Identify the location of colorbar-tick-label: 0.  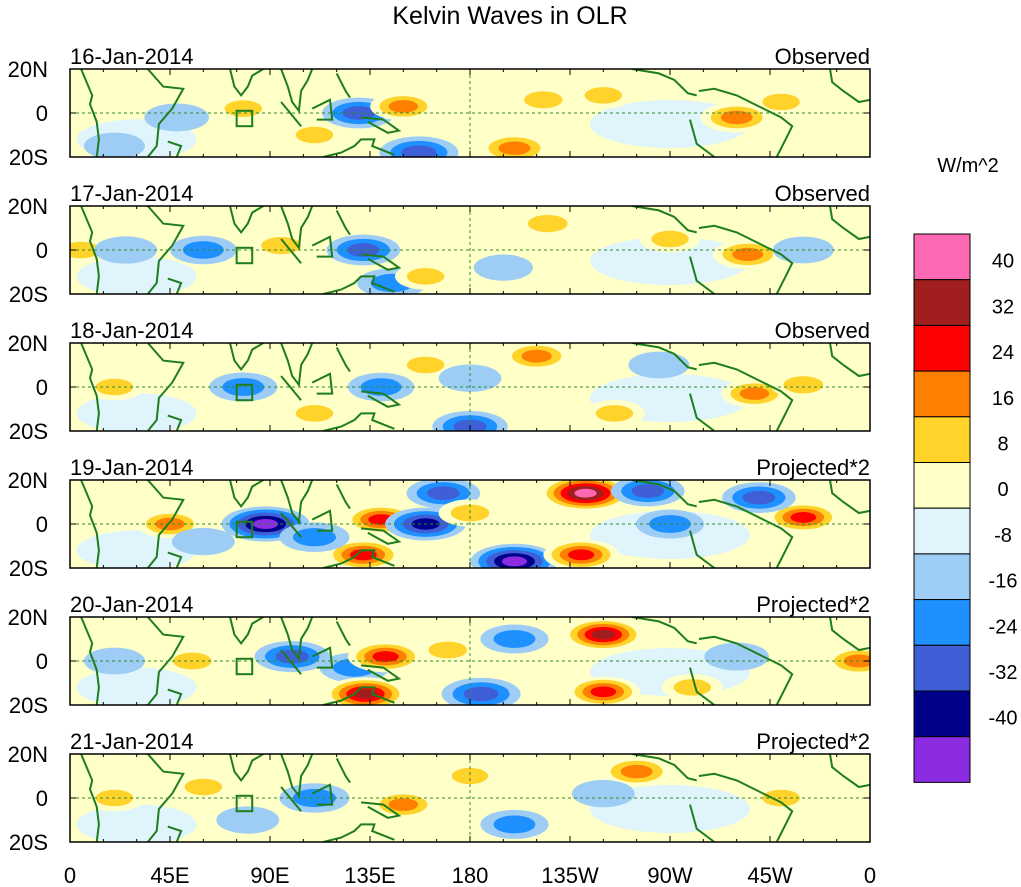
(1002, 490).